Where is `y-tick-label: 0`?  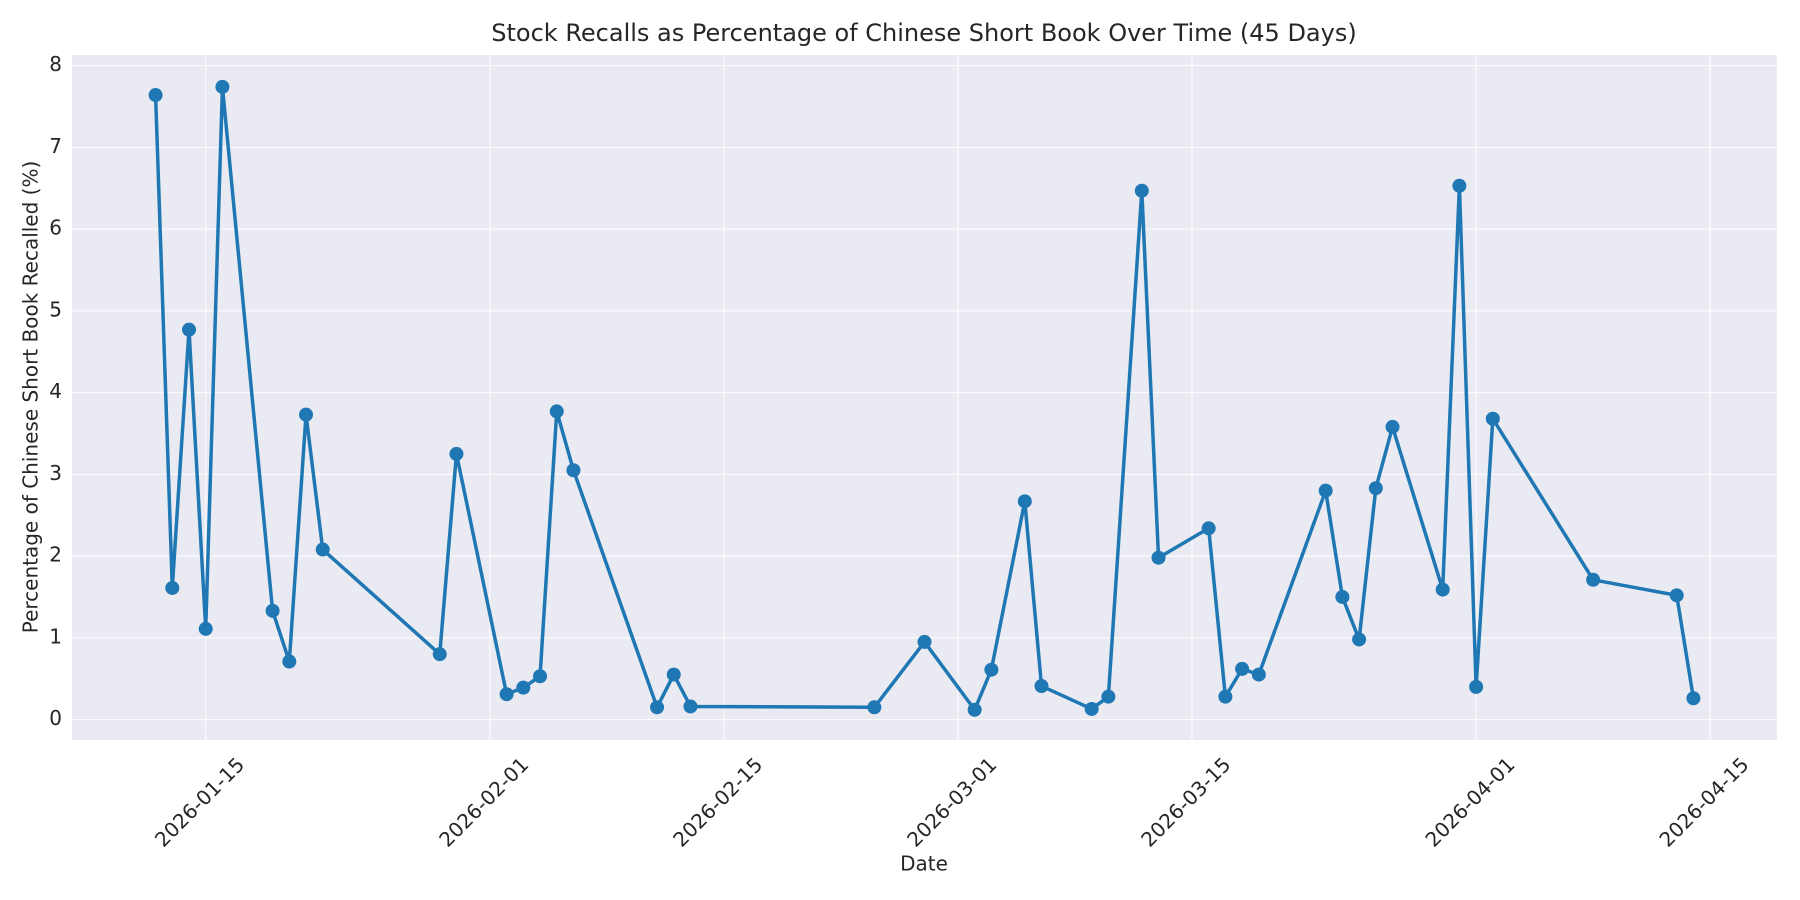 y-tick-label: 0 is located at coordinates (55, 718).